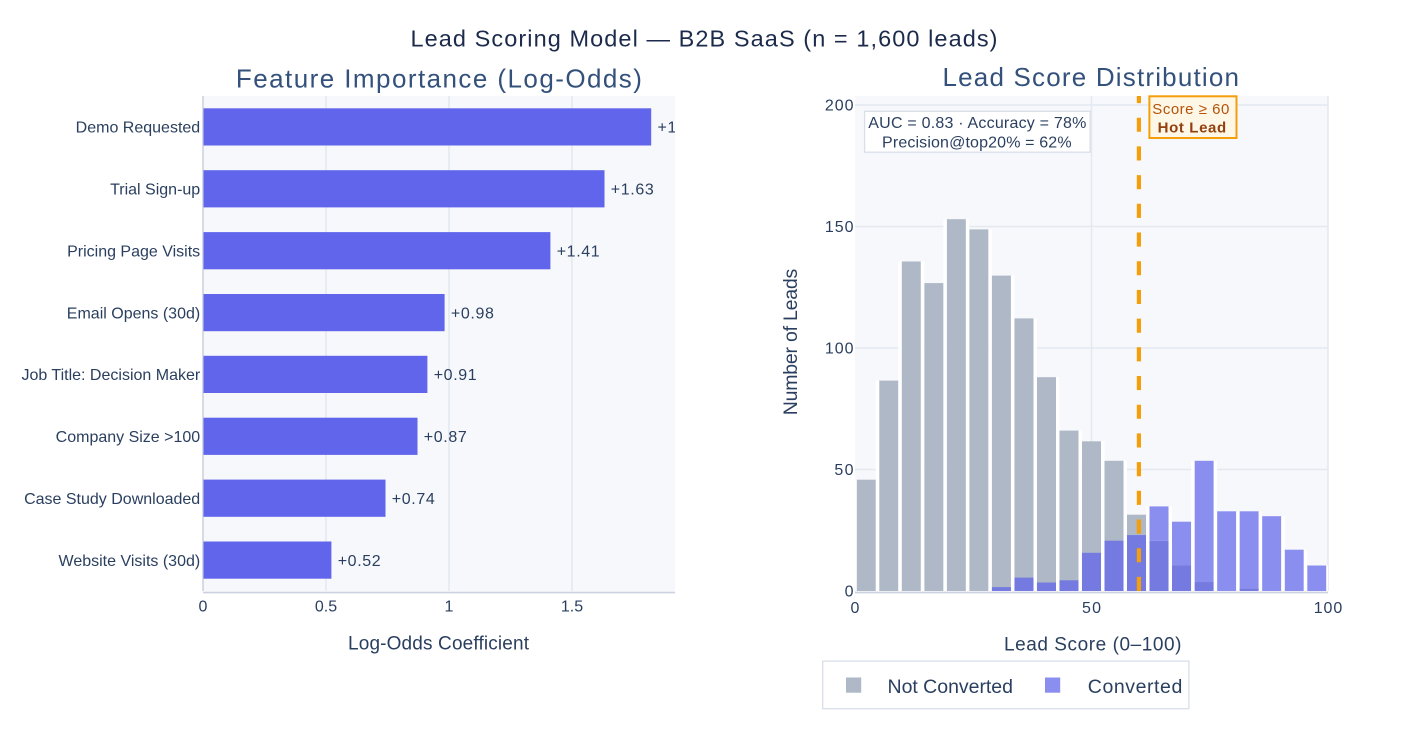  I want to click on svg-text: Email Opens (30d), so click(133, 313).